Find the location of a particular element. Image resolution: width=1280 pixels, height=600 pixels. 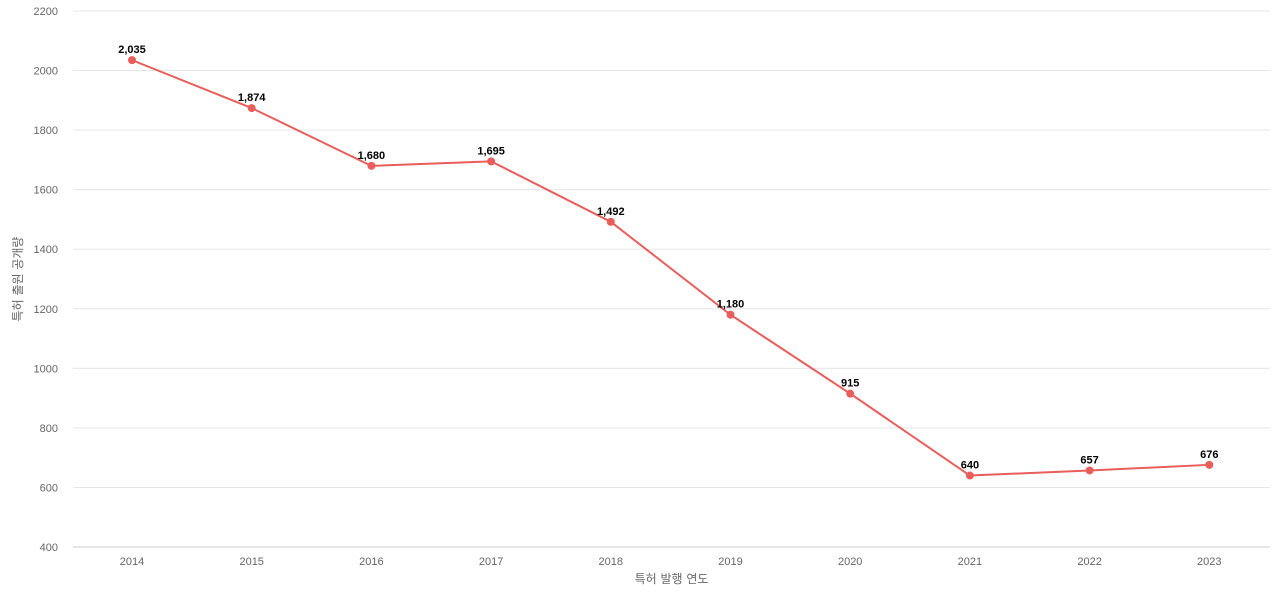

x-tick-label: 2023 is located at coordinates (1209, 562).